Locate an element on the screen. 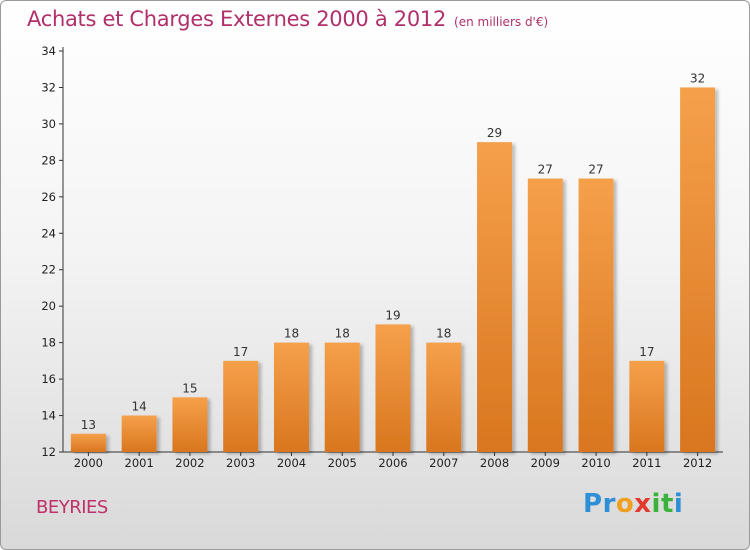 The height and width of the screenshot is (550, 750). y-tick-label: 24 is located at coordinates (48, 233).